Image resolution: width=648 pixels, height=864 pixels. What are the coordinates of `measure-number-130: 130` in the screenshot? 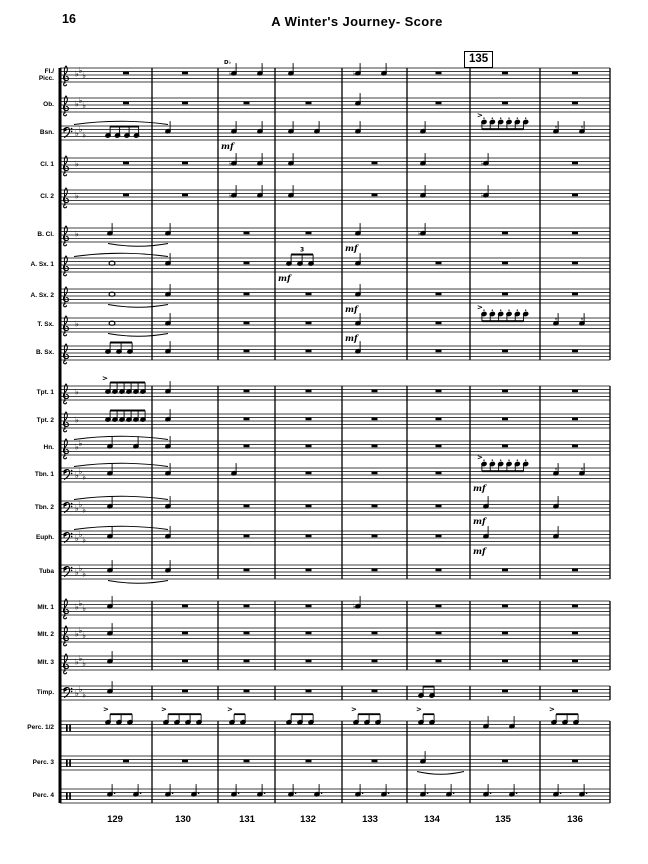 It's located at (183, 819).